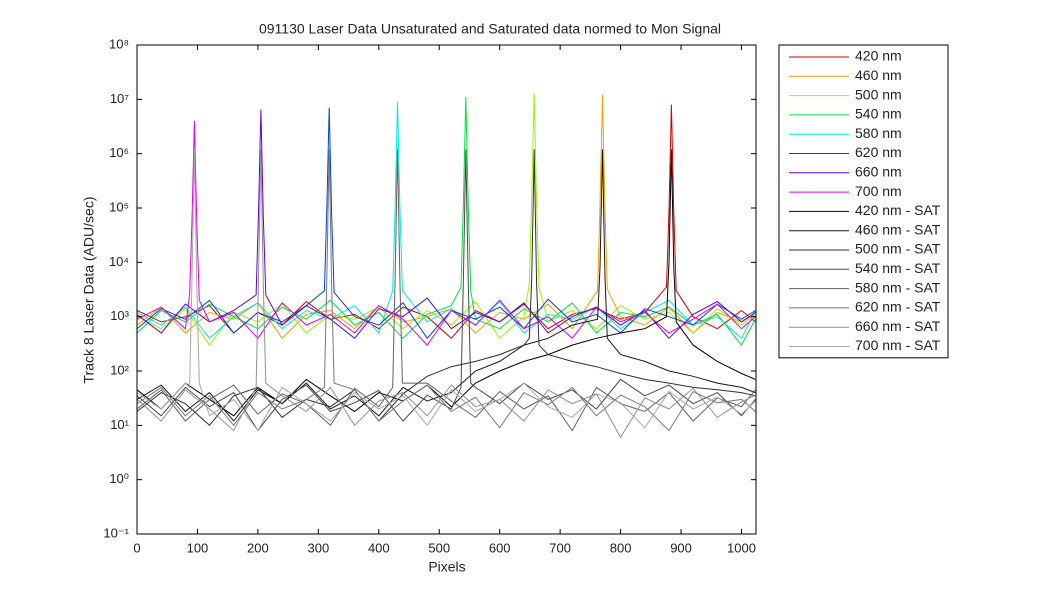 This screenshot has height=600, width=1050. What do you see at coordinates (898, 249) in the screenshot?
I see `legend-label: 500 nm - SAT` at bounding box center [898, 249].